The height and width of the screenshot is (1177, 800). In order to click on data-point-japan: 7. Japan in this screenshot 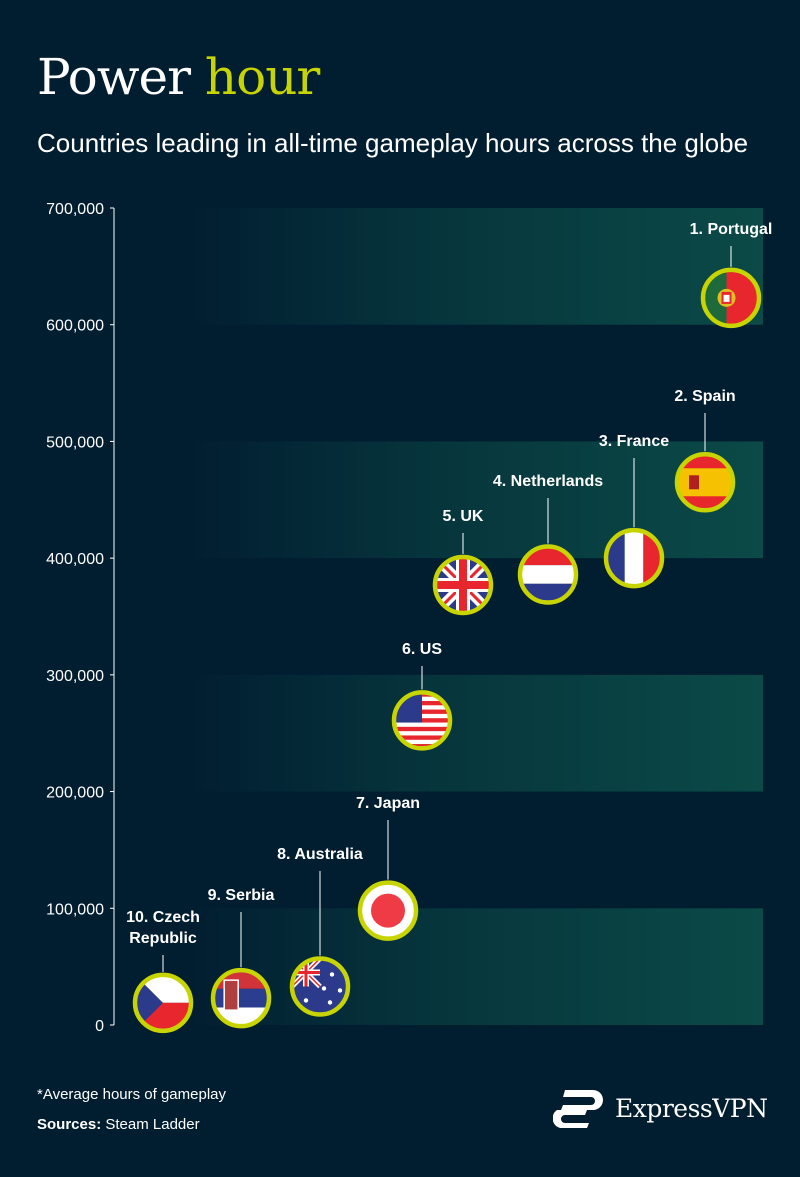, I will do `click(388, 868)`.